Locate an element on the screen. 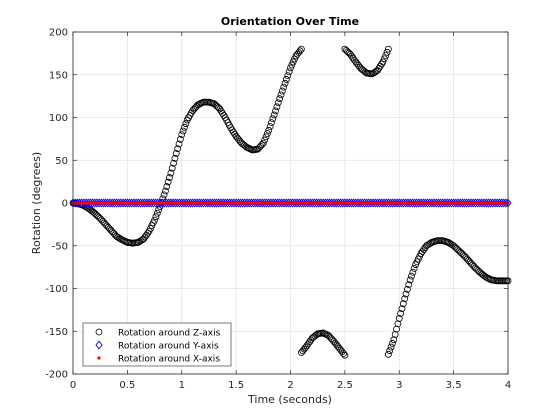 This screenshot has width=560, height=420. x-tick-label: 1 is located at coordinates (182, 385).